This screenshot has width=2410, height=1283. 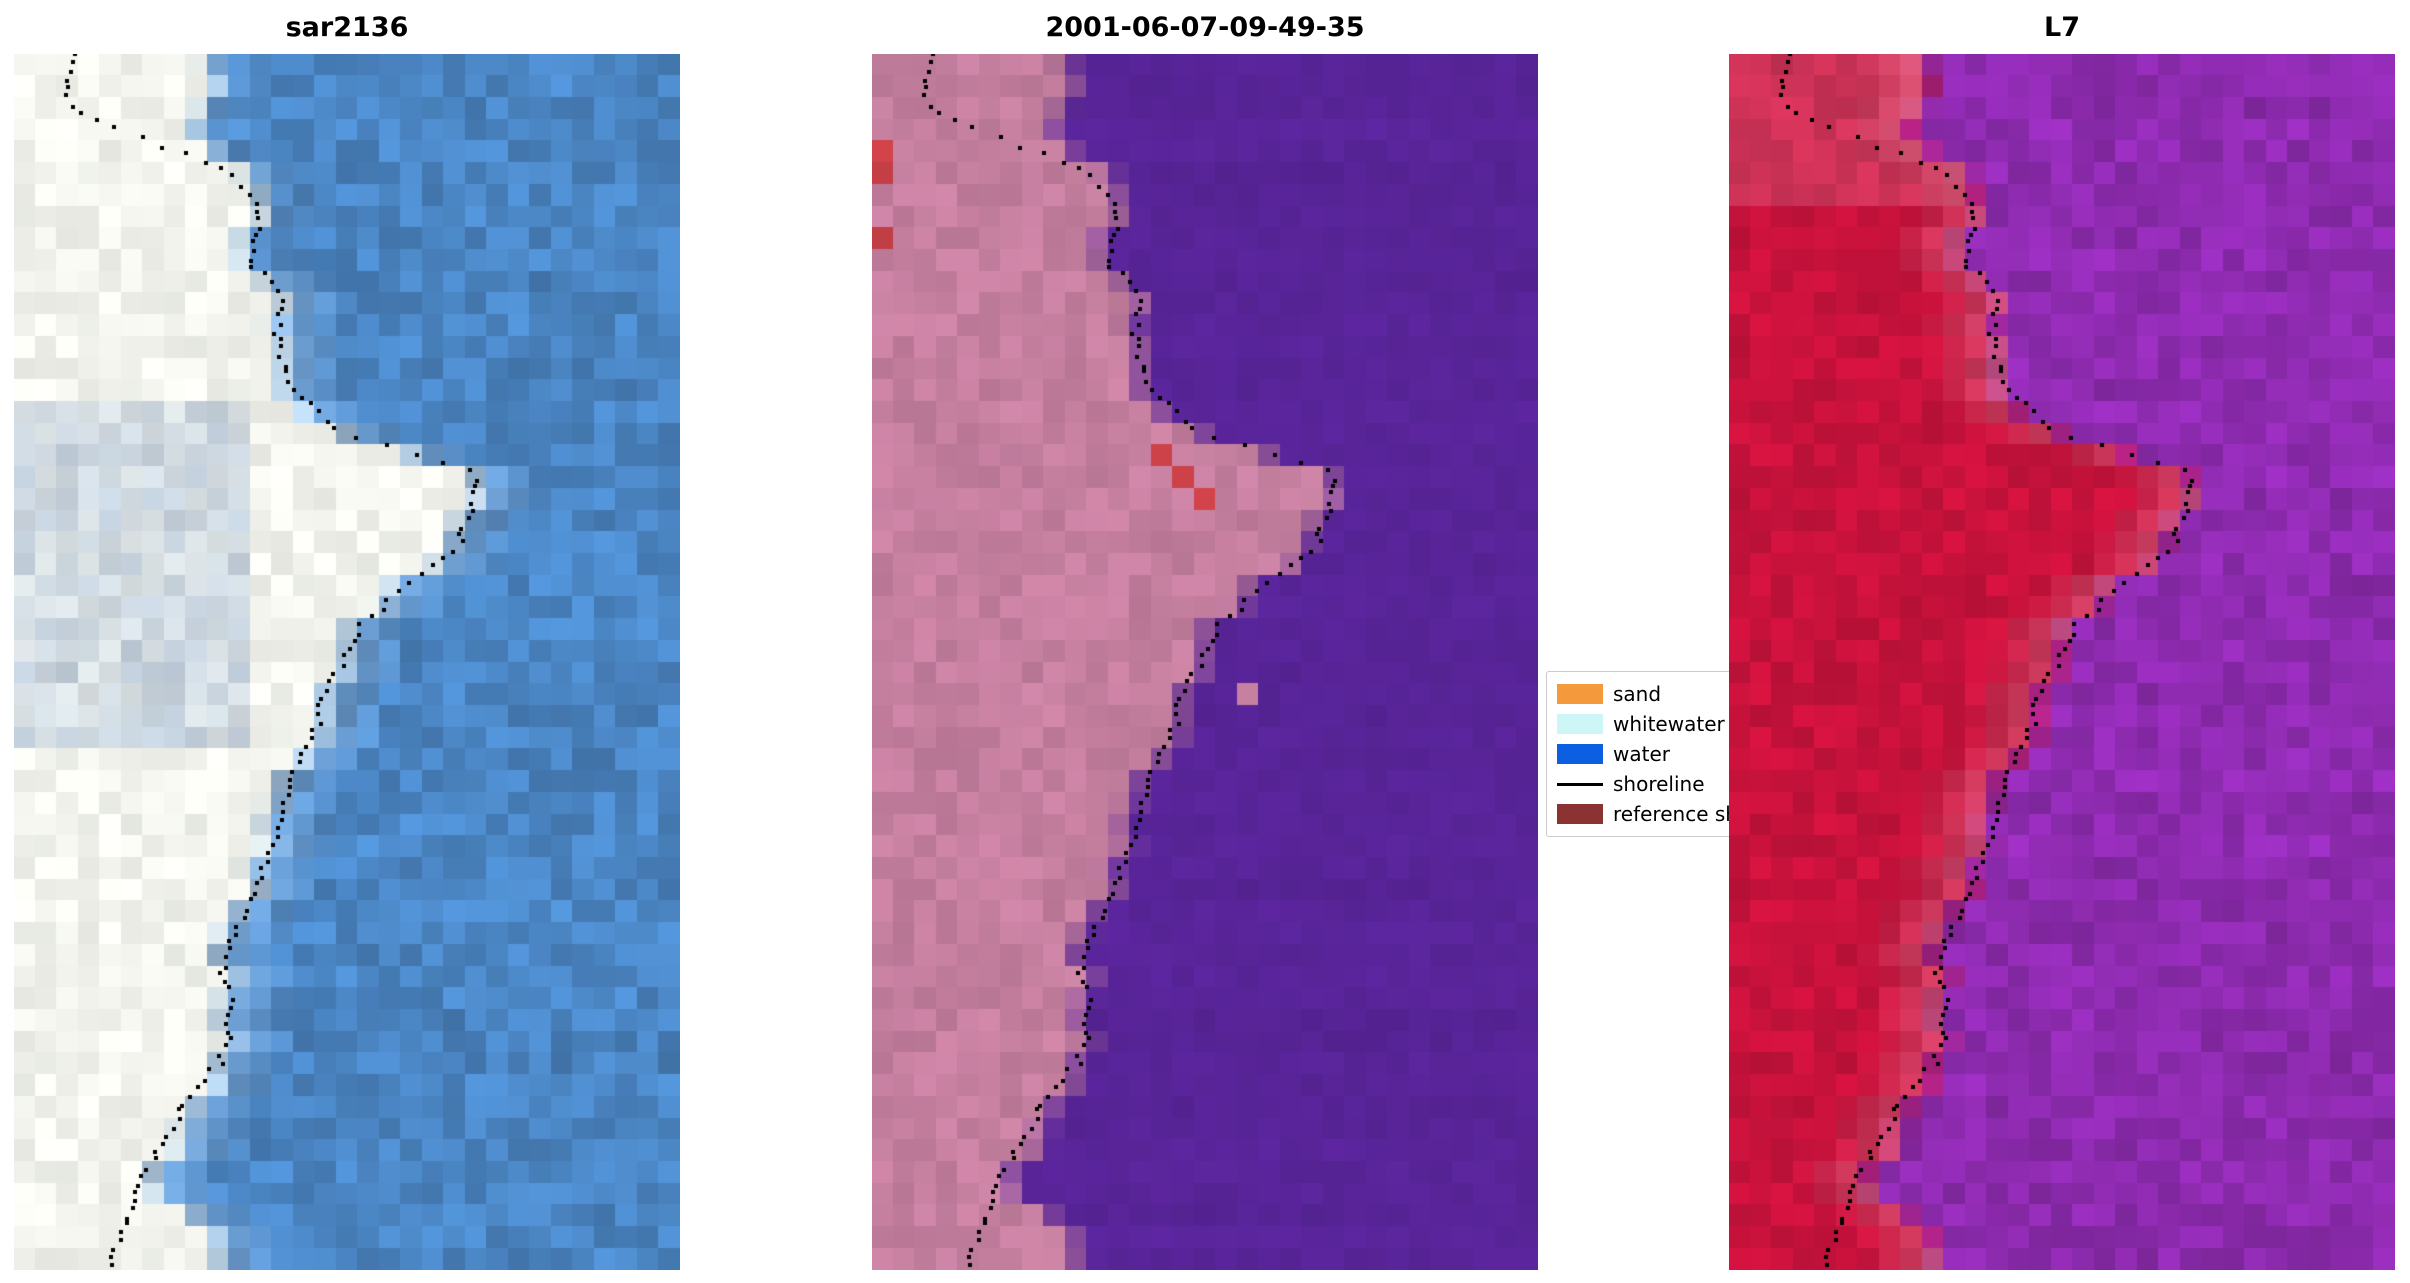 I want to click on legend-label-whitewater: whitewater, so click(x=1669, y=724).